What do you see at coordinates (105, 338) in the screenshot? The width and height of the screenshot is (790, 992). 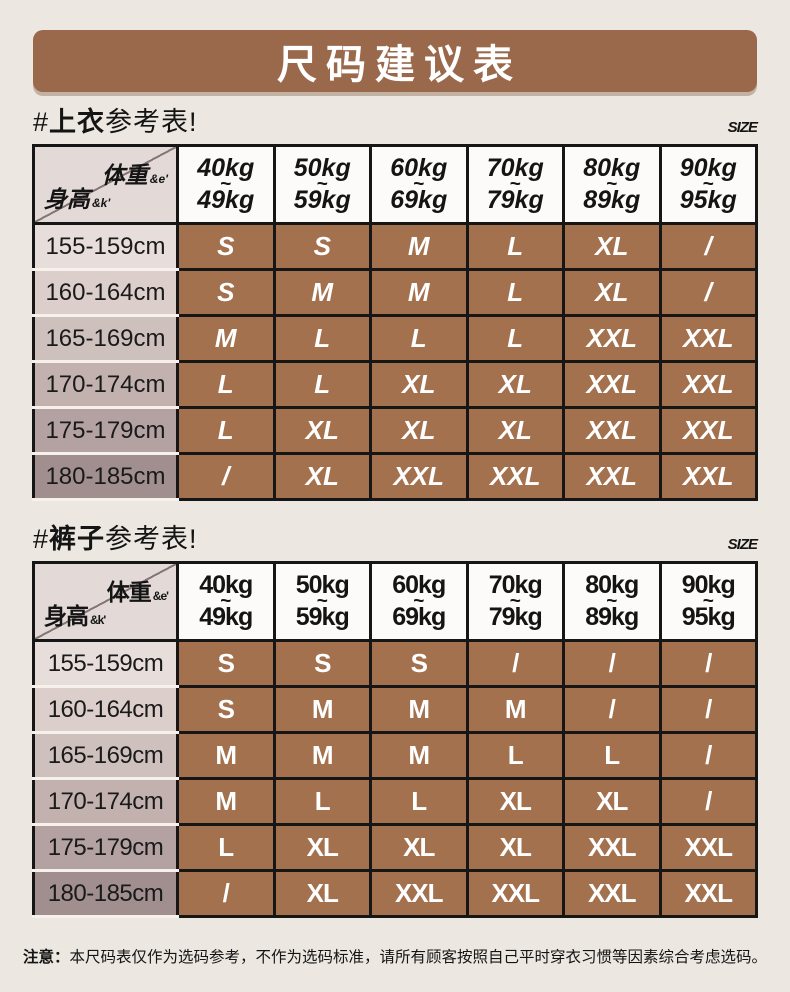 I see `row-label: 165-169cm` at bounding box center [105, 338].